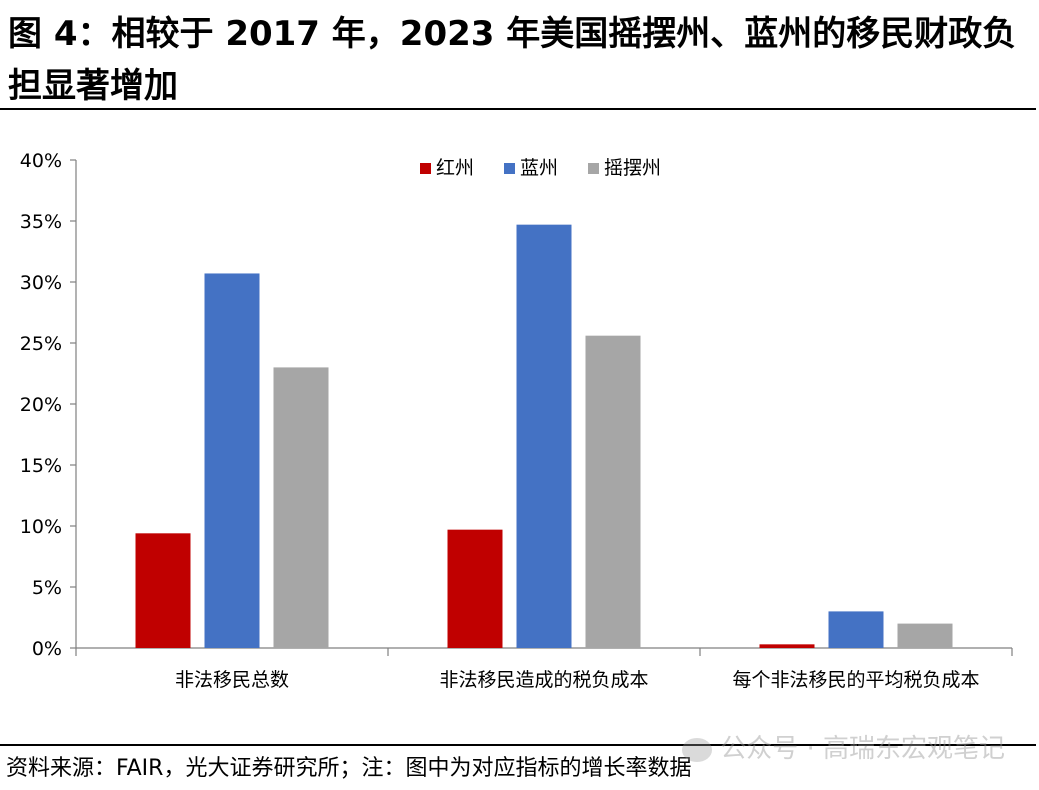 The height and width of the screenshot is (790, 1039). What do you see at coordinates (539, 168) in the screenshot?
I see `legend-label-2: 蓝州` at bounding box center [539, 168].